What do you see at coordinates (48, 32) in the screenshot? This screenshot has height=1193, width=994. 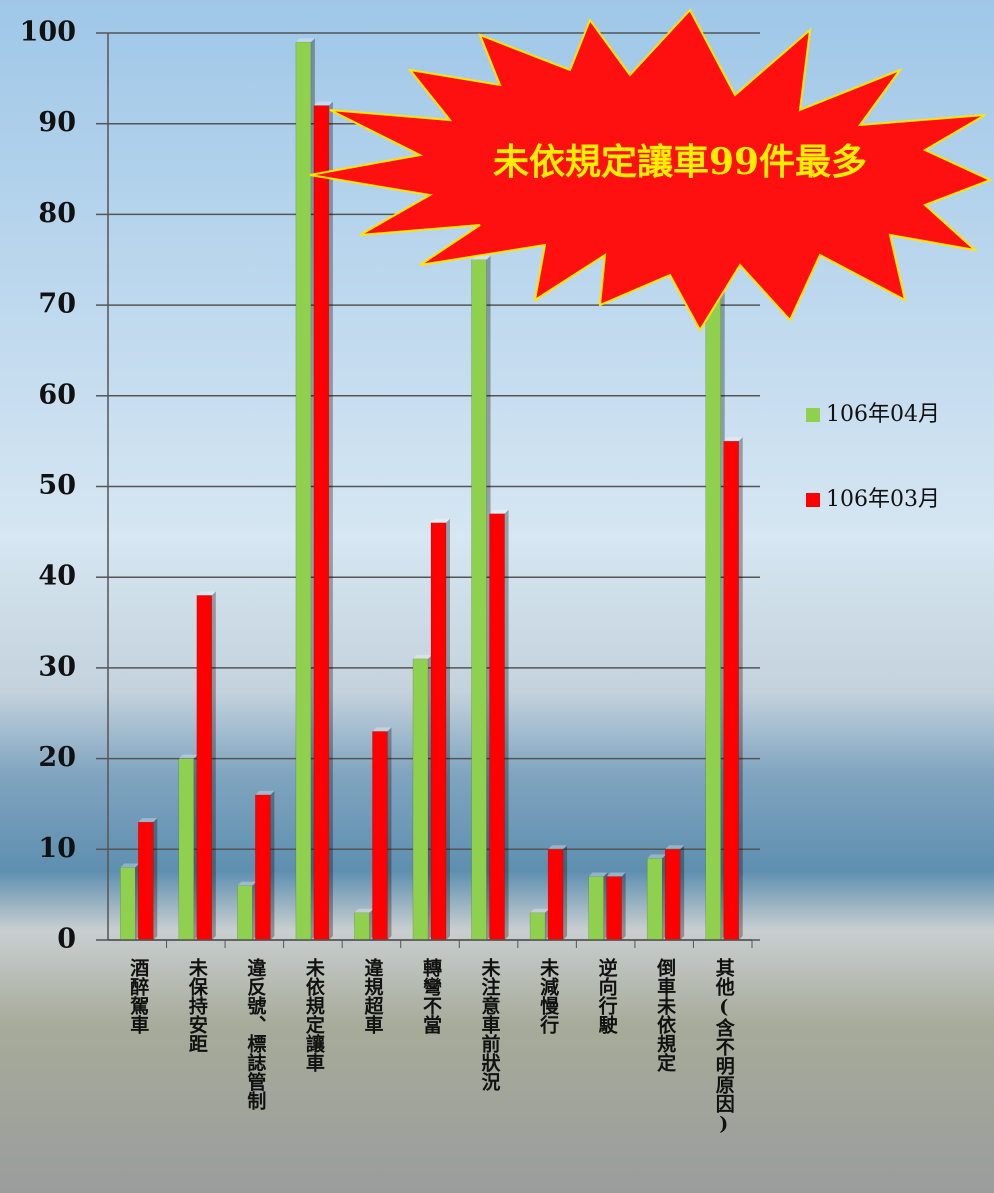 I see `y-tick-label: 100` at bounding box center [48, 32].